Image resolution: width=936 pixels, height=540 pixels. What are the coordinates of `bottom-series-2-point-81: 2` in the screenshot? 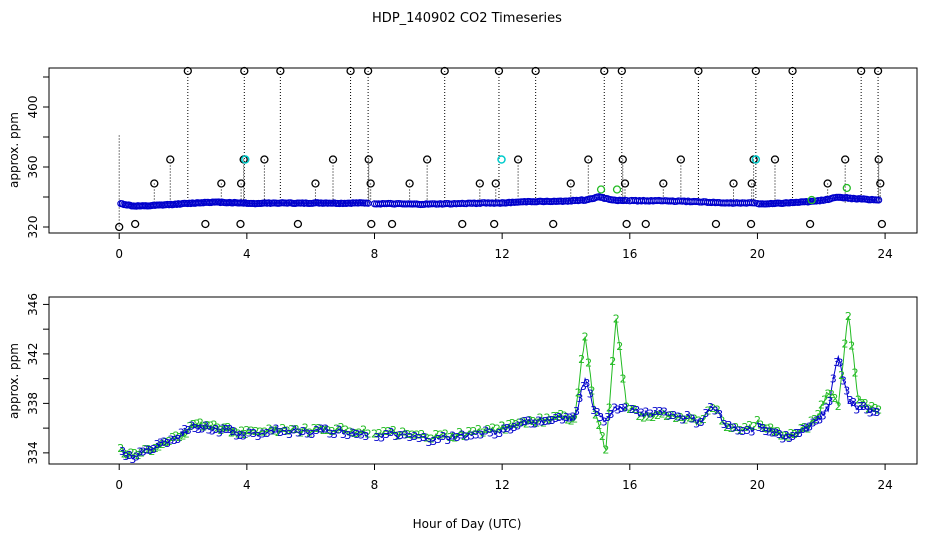 It's located at (450, 437).